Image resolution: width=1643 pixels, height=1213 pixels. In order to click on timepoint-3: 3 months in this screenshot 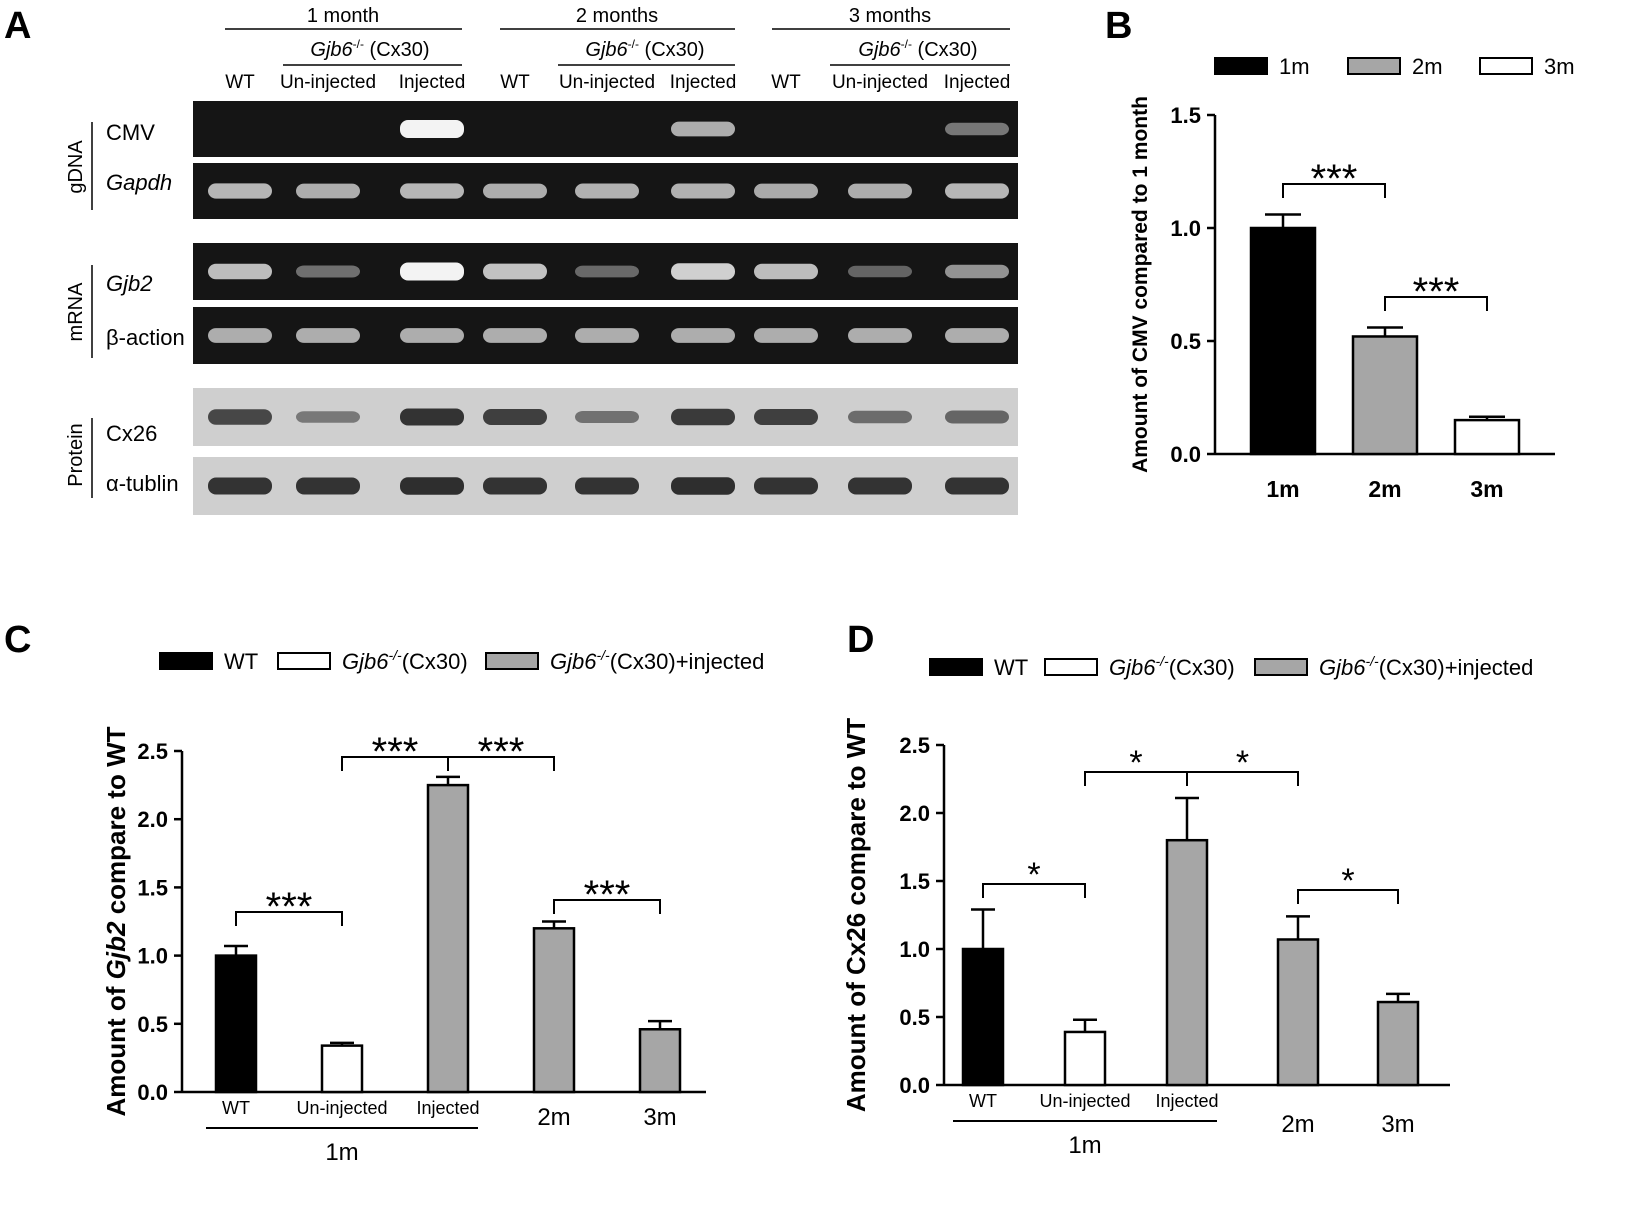, I will do `click(890, 16)`.